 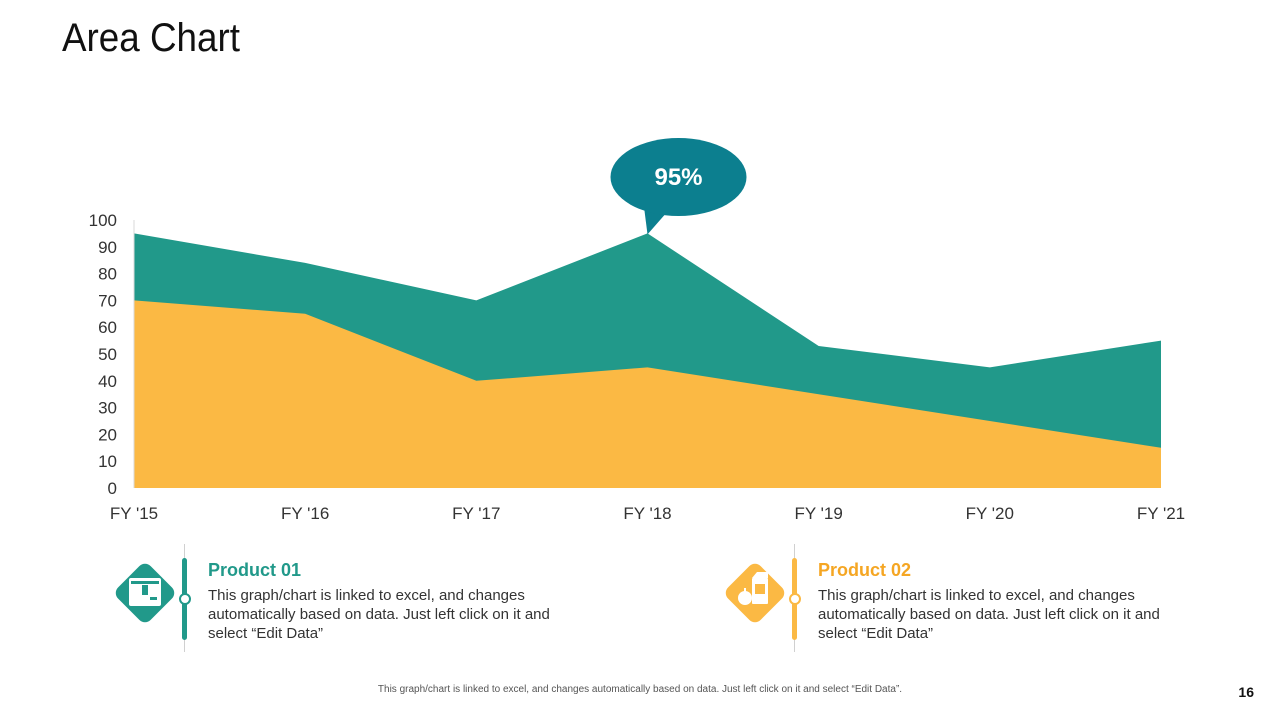 I want to click on y-tick-label: 20, so click(x=107, y=434).